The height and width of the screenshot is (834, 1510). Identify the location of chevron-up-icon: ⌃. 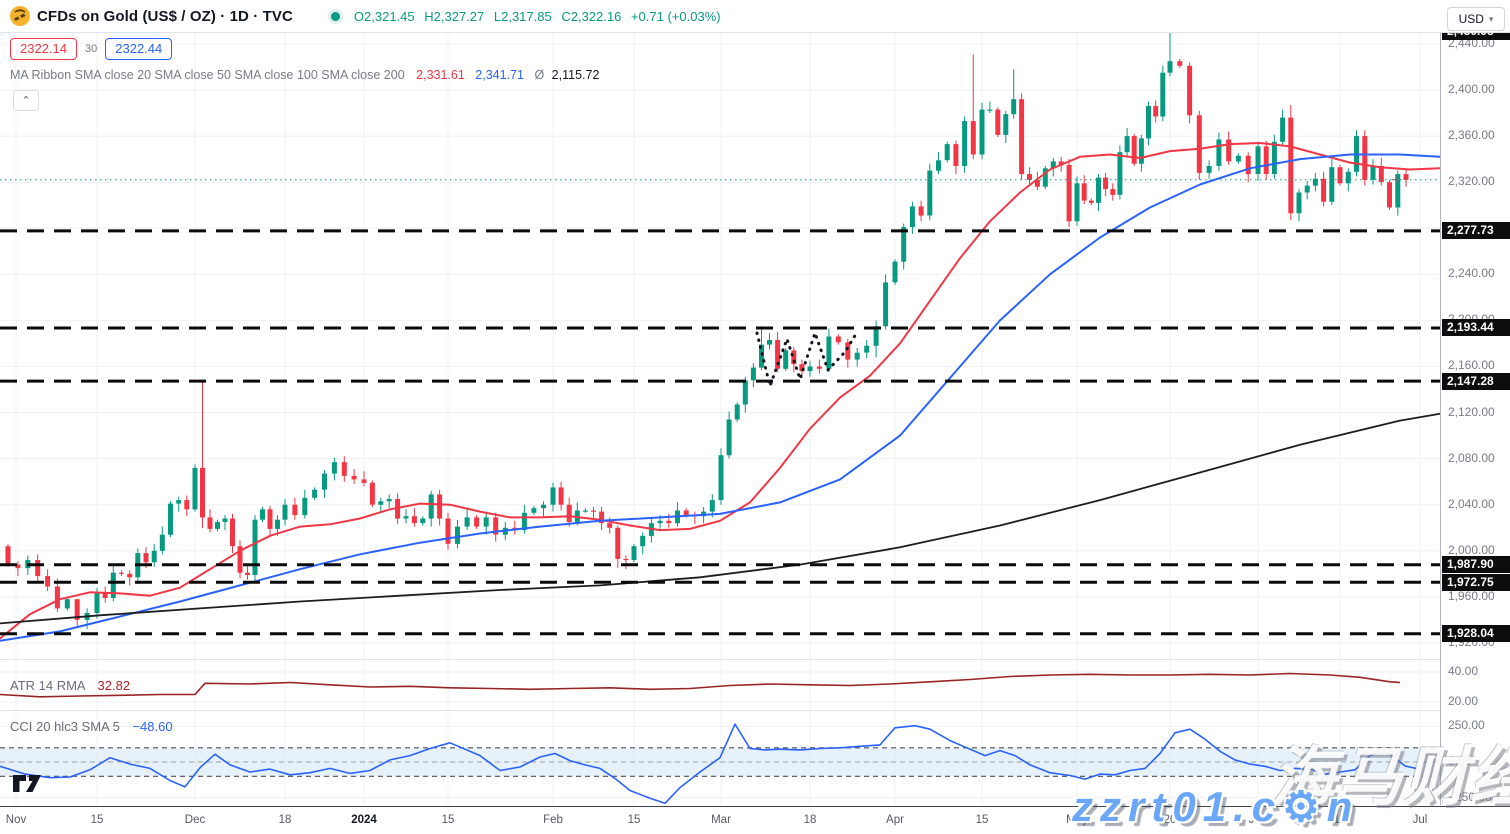
(26, 101).